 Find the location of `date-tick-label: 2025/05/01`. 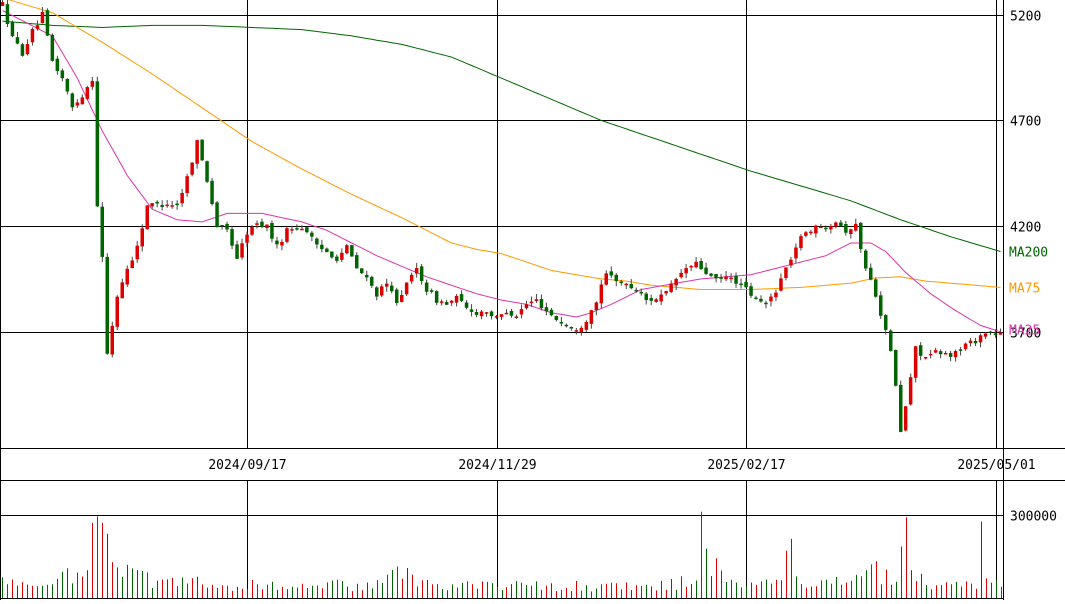

date-tick-label: 2025/05/01 is located at coordinates (996, 465).